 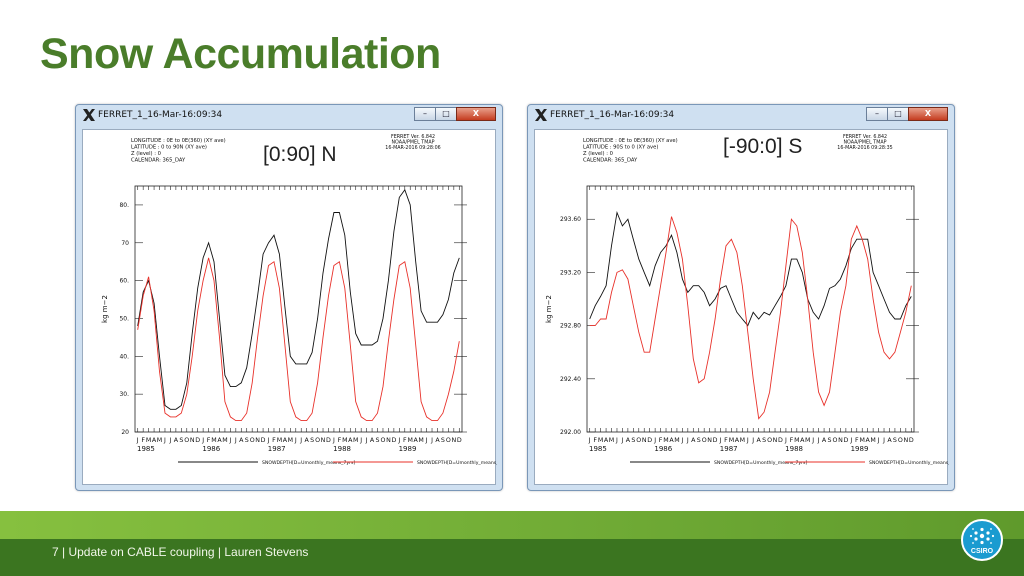 I want to click on csiro-logo: CSIRO, so click(x=982, y=540).